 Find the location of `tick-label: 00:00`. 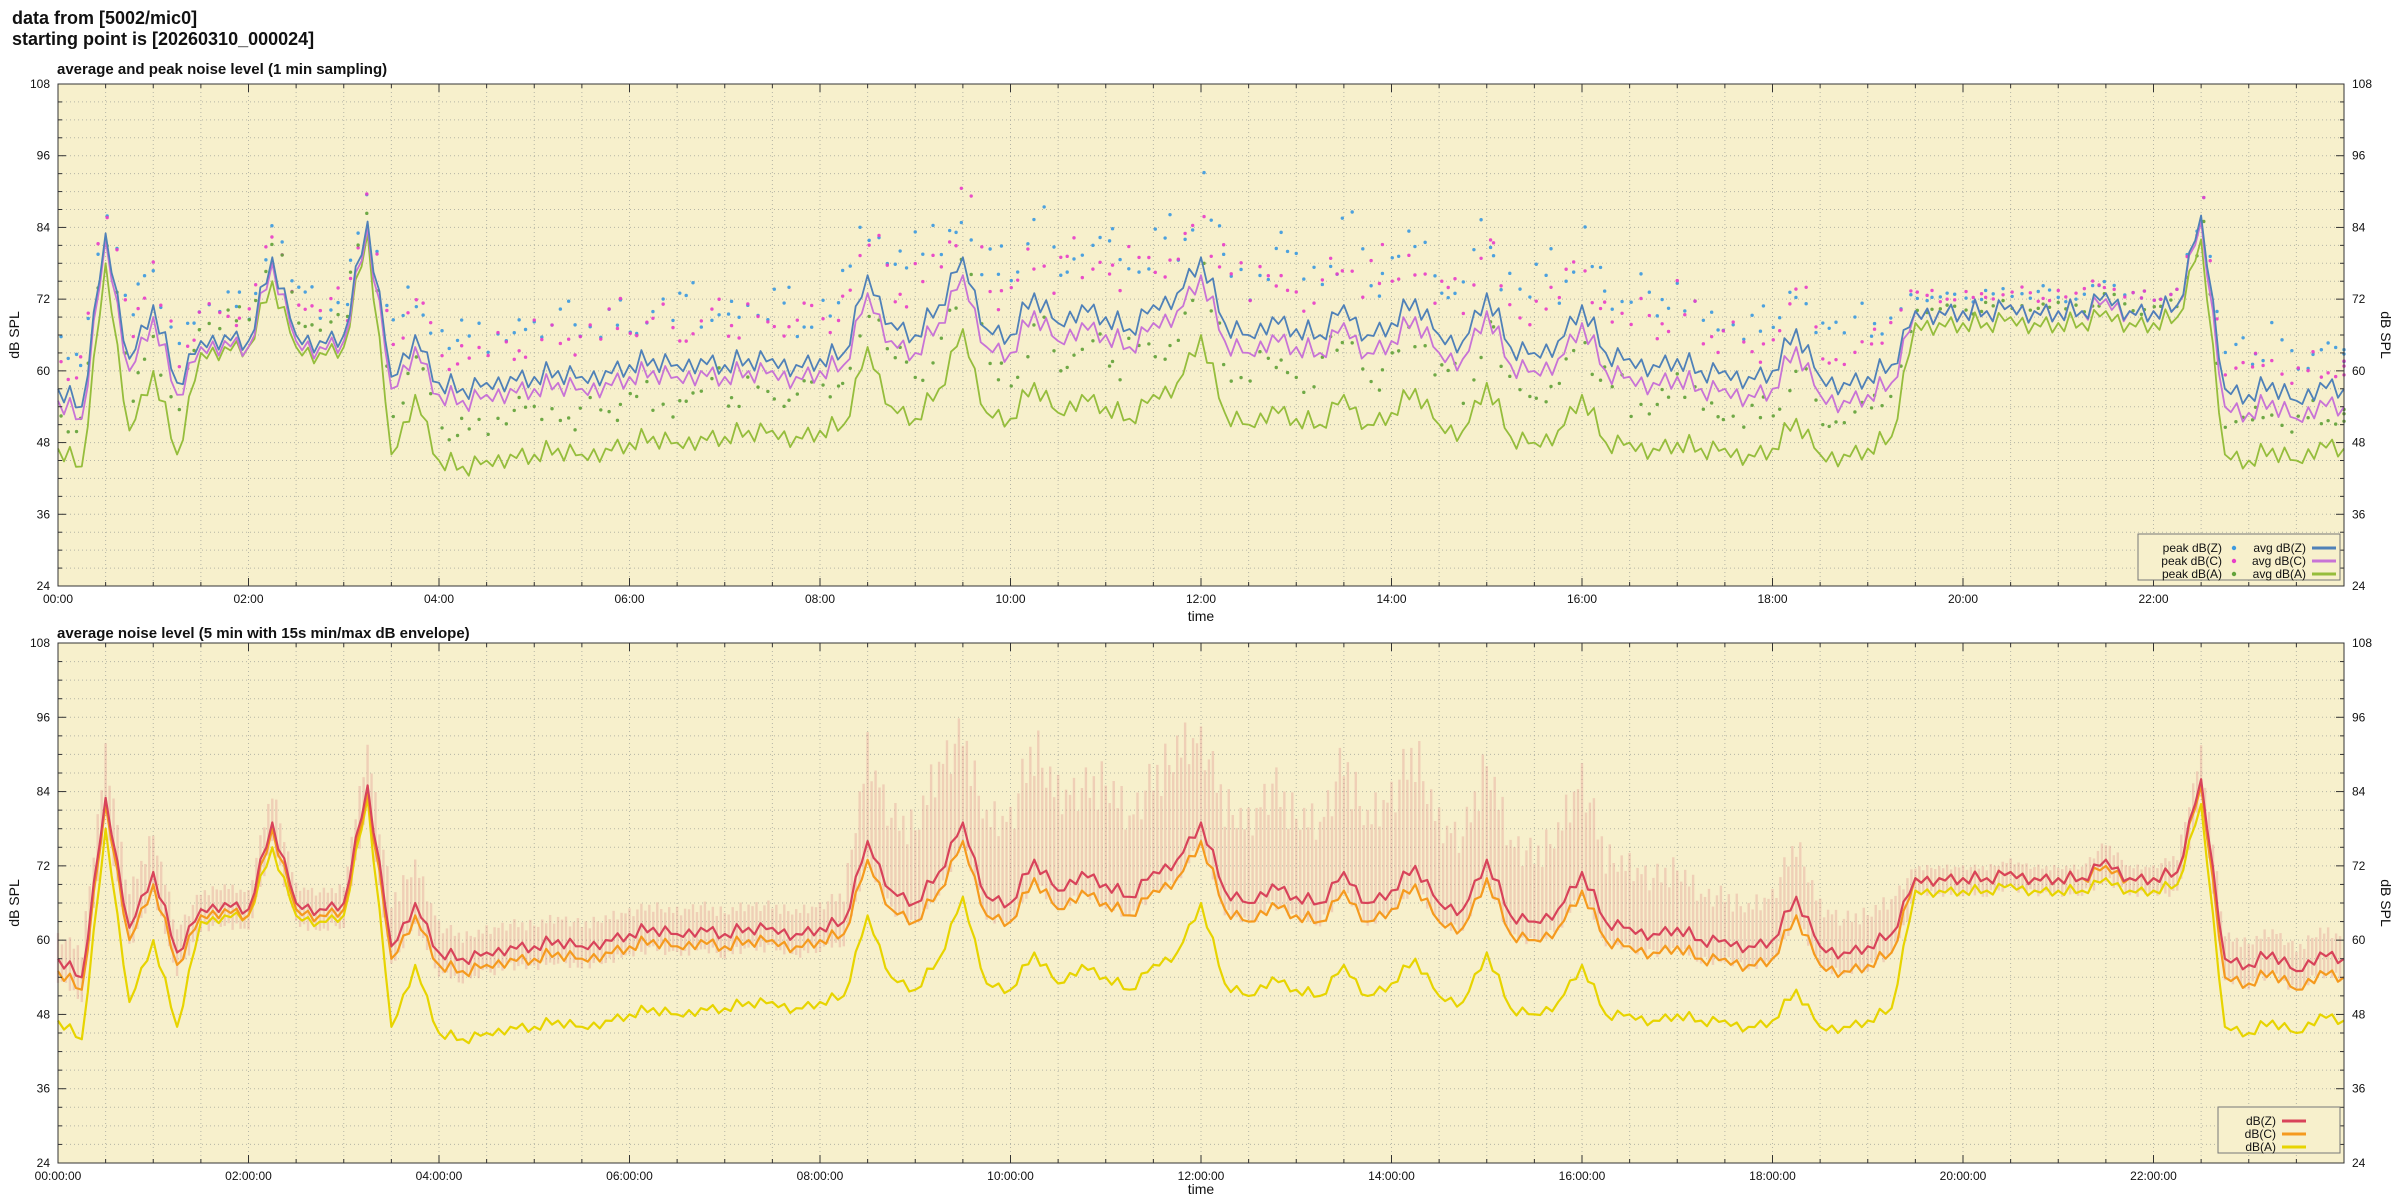

tick-label: 00:00 is located at coordinates (58, 599).